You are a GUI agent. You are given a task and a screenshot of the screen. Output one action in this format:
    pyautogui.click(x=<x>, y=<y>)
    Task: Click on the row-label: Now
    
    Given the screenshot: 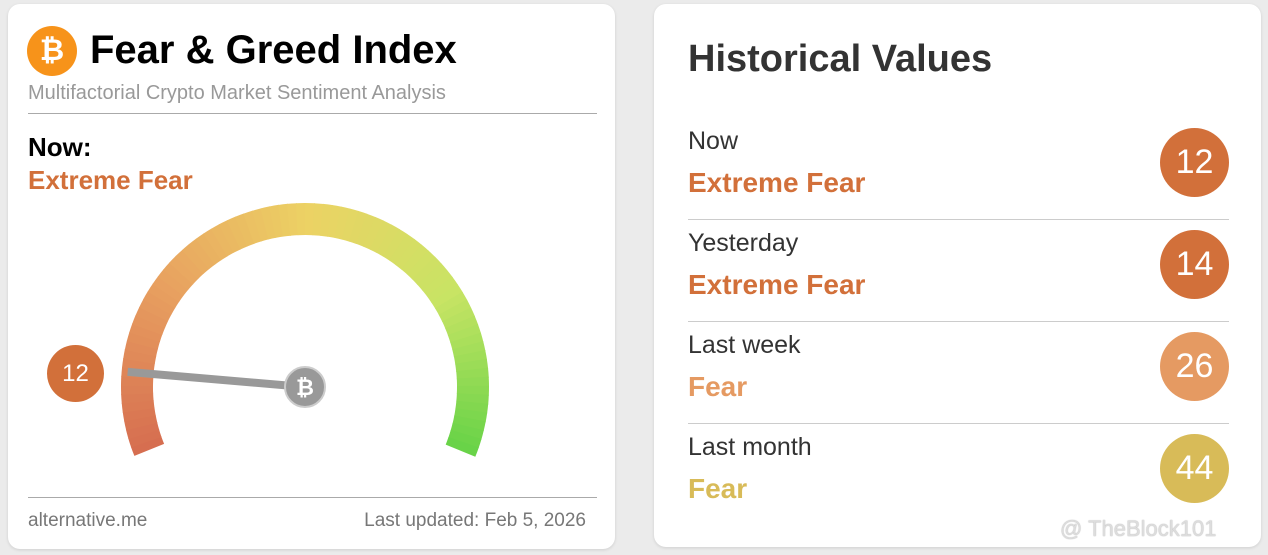 What is the action you would take?
    pyautogui.click(x=713, y=141)
    